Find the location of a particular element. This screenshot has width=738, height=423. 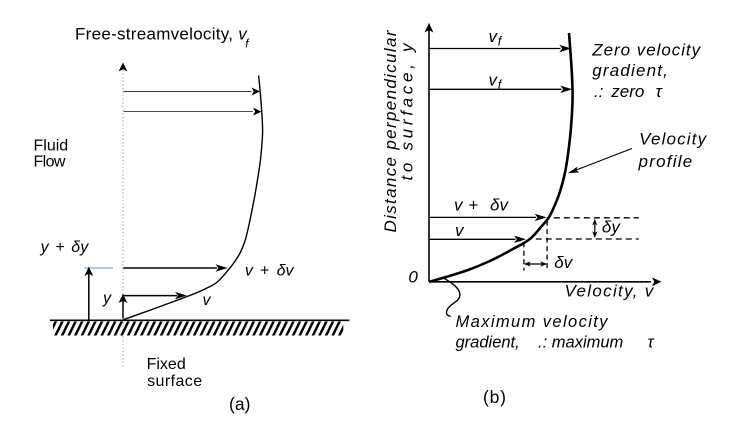

svg-text: to surface, y is located at coordinates (407, 111).